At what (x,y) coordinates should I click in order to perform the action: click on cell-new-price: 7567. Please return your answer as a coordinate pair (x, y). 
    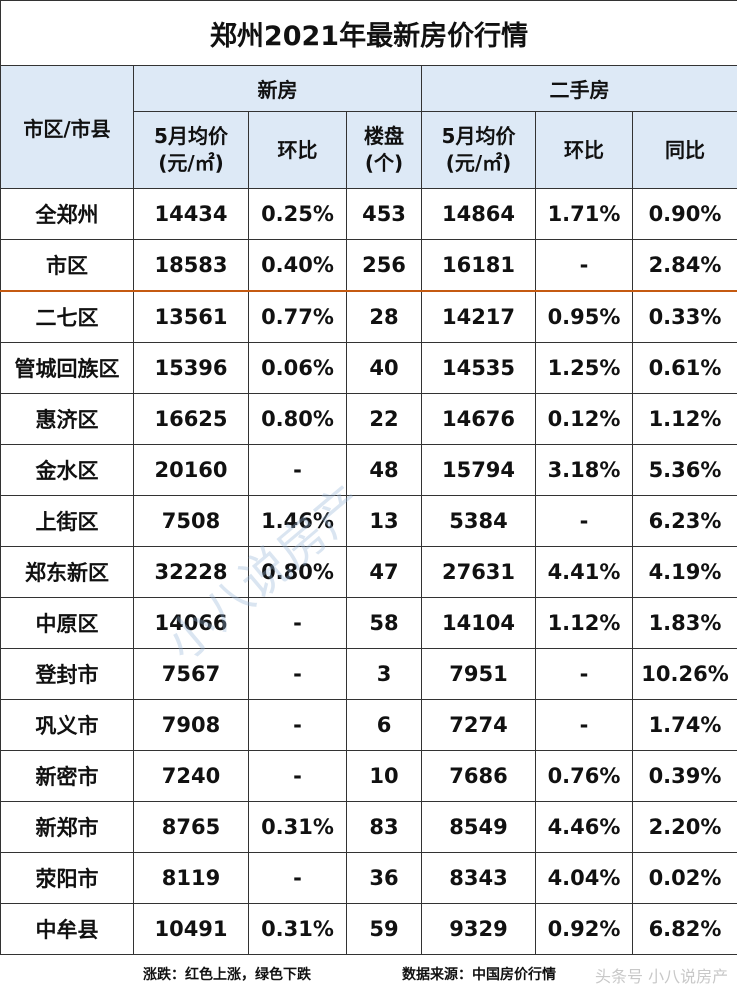
    Looking at the image, I should click on (191, 674).